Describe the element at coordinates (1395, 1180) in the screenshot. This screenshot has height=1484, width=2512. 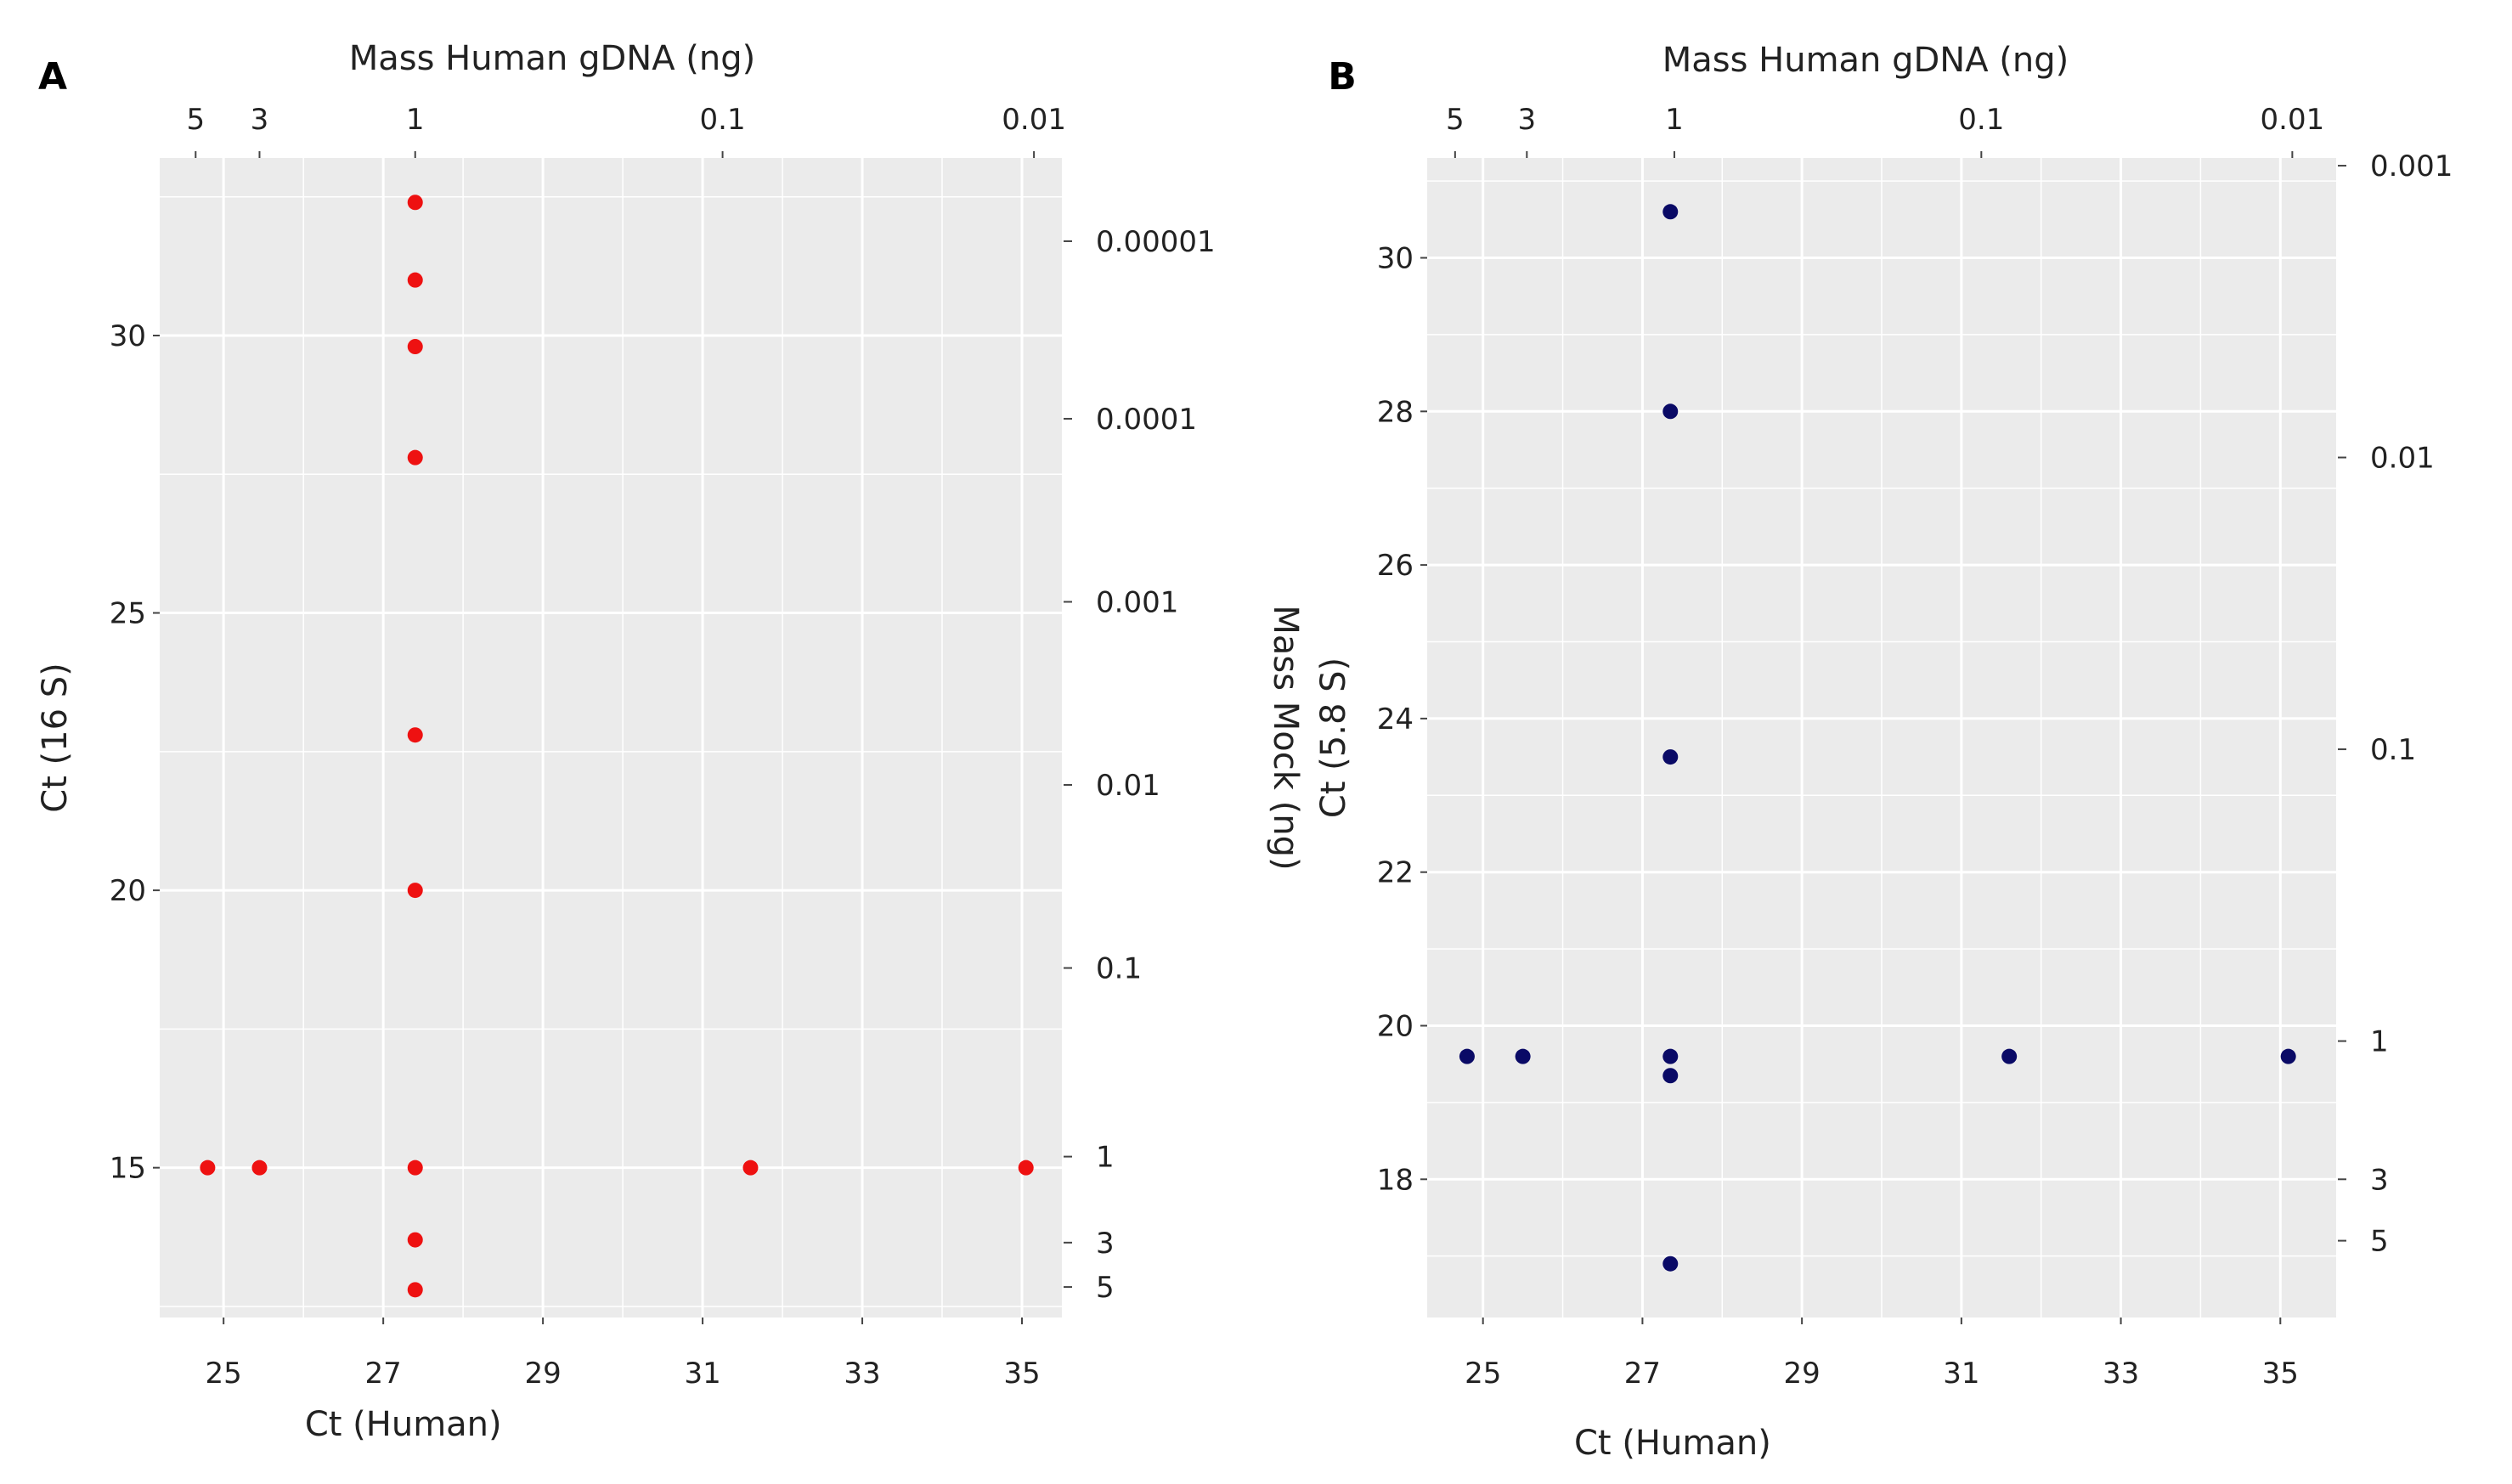
I see `y-tick-label: 18` at that location.